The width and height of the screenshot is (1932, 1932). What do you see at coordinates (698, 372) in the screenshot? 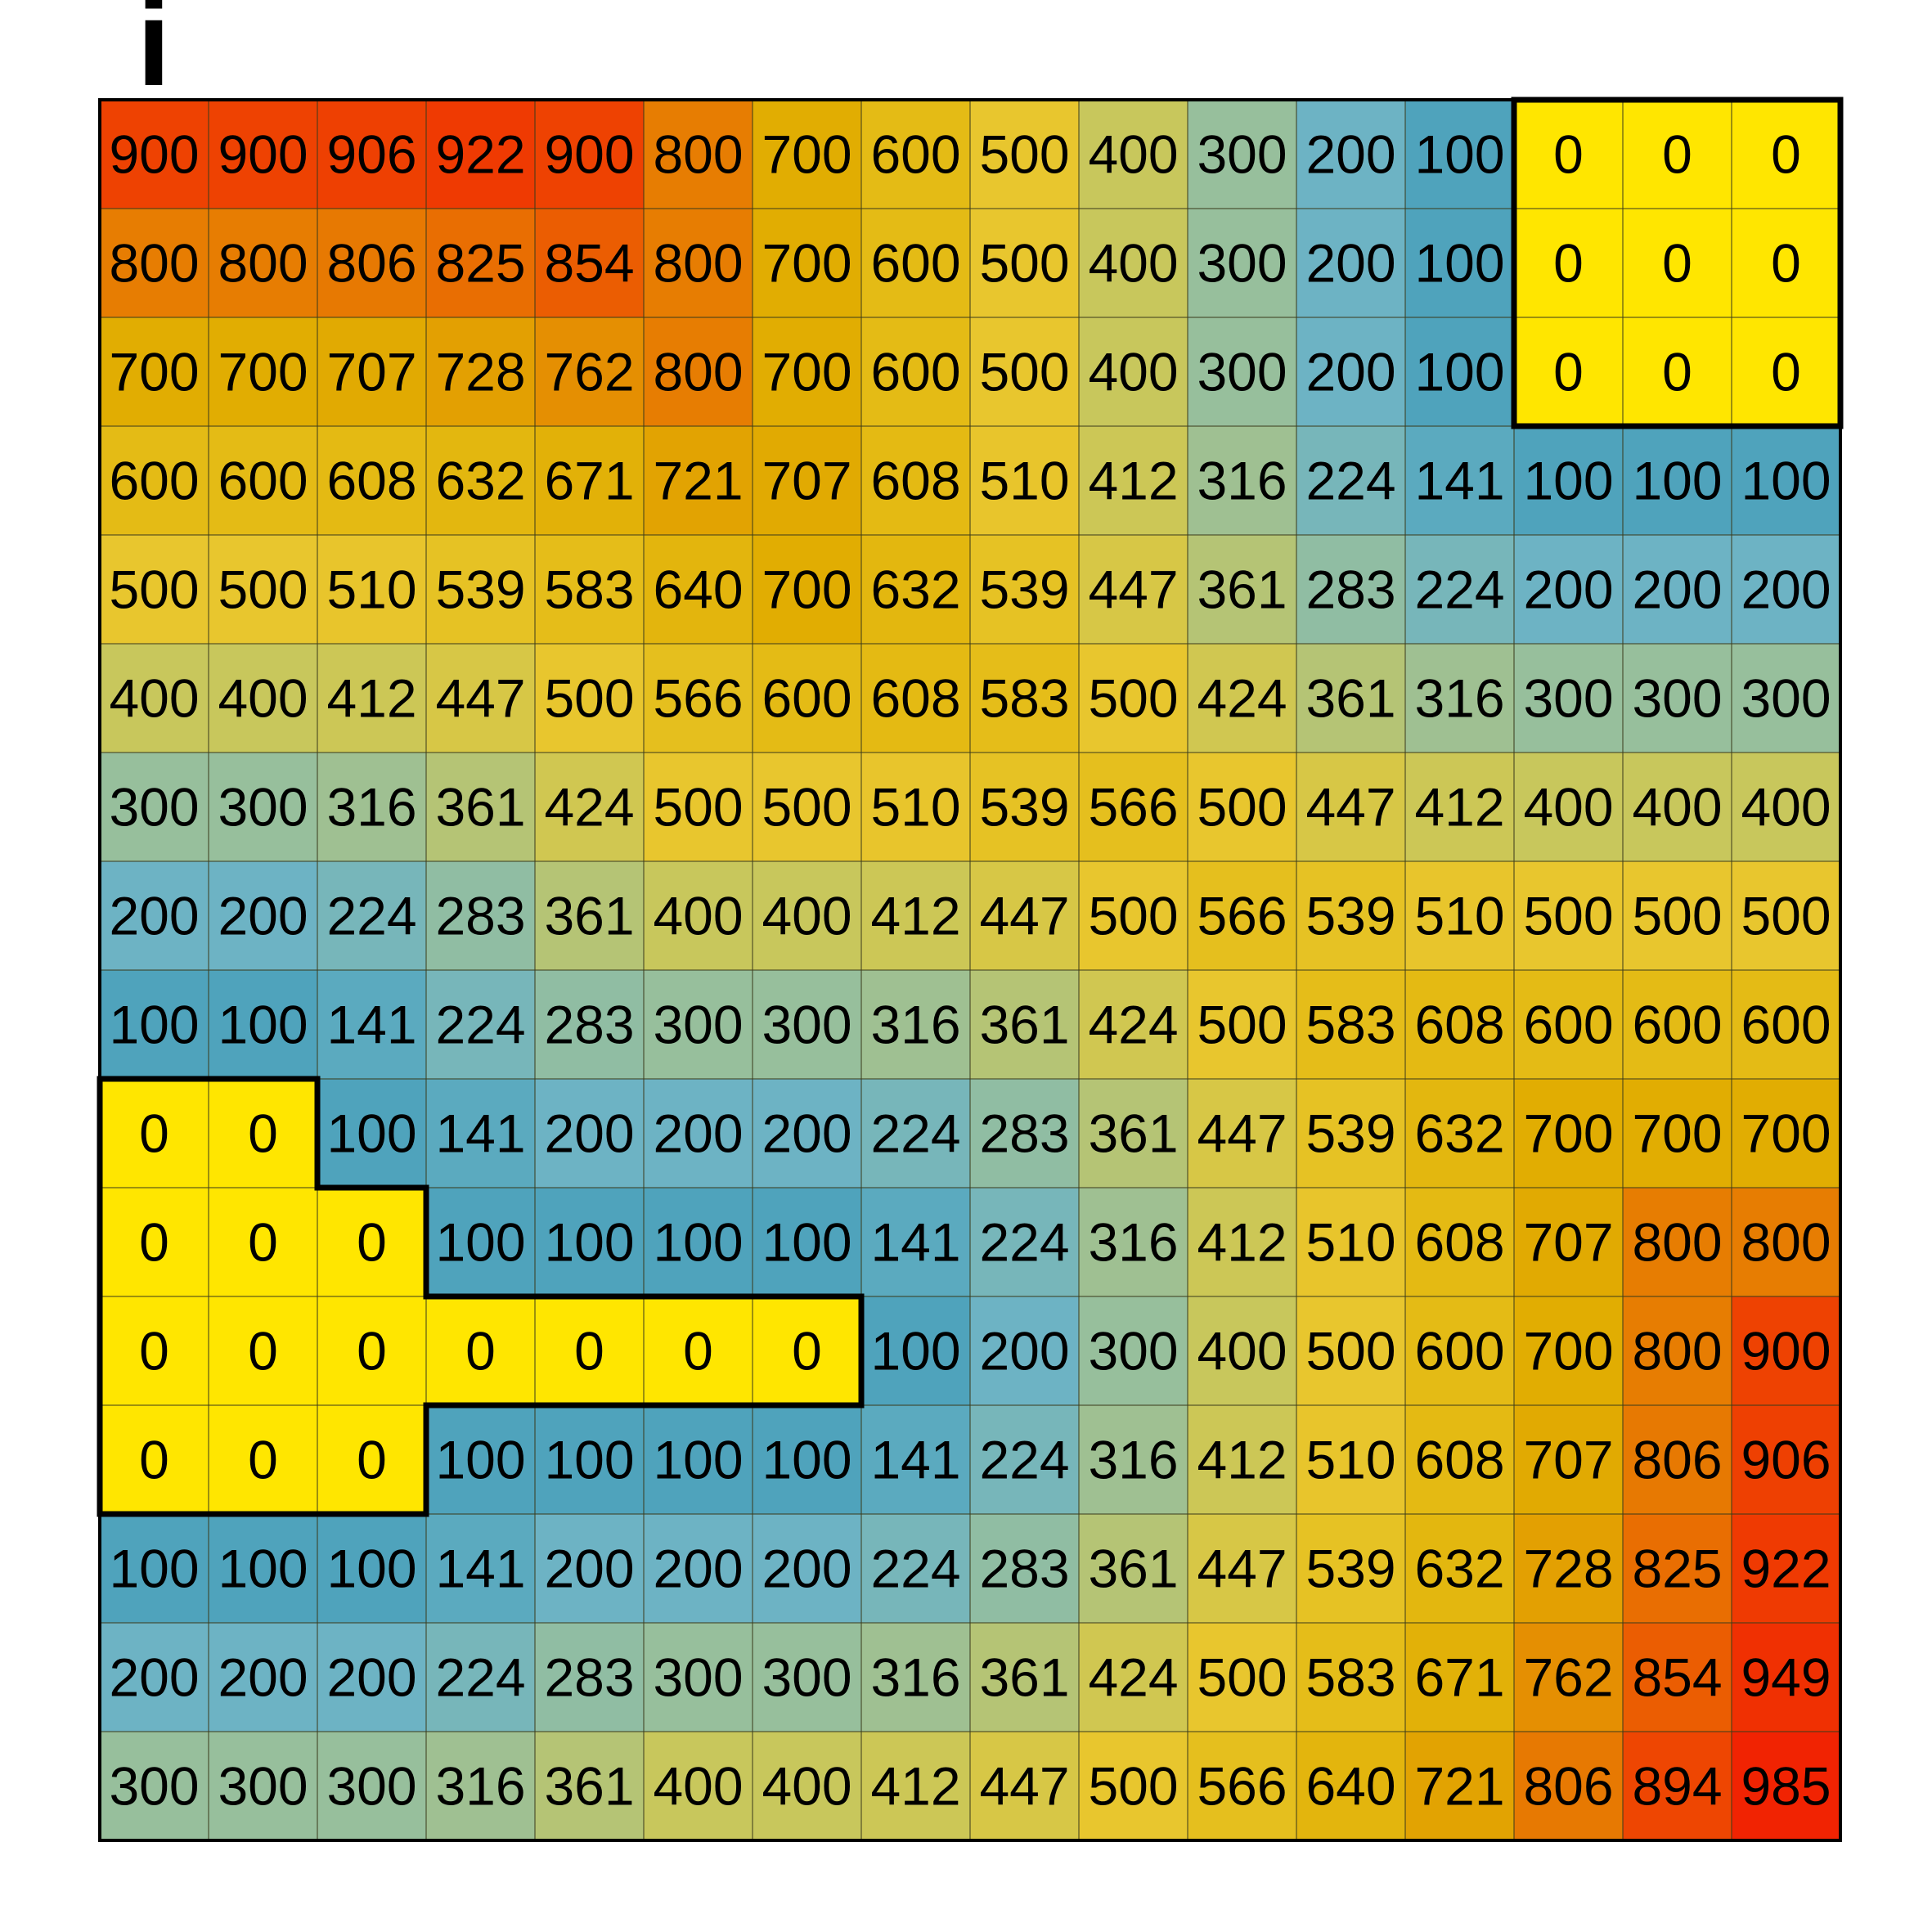
I see `cell-value-label: 800` at bounding box center [698, 372].